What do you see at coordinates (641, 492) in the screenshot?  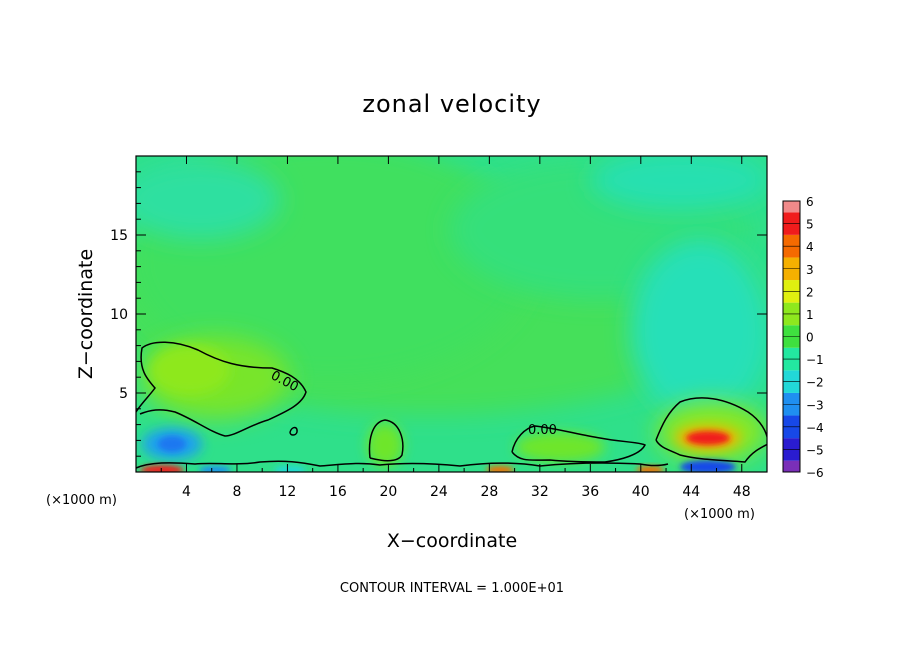 I see `x-tick-label: 40` at bounding box center [641, 492].